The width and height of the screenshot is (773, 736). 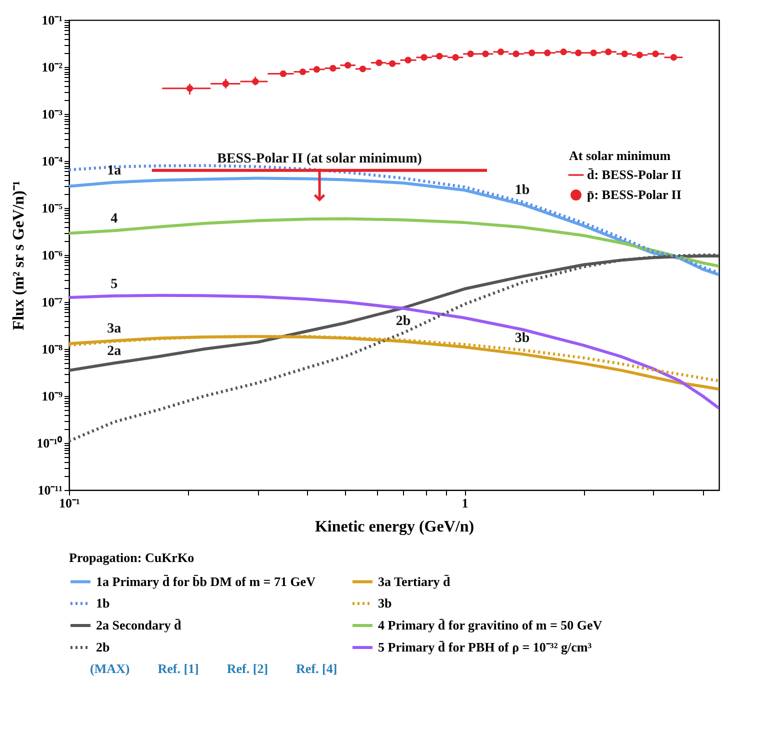 What do you see at coordinates (52, 302) in the screenshot?
I see `y-tick-label: 10⁻⁷` at bounding box center [52, 302].